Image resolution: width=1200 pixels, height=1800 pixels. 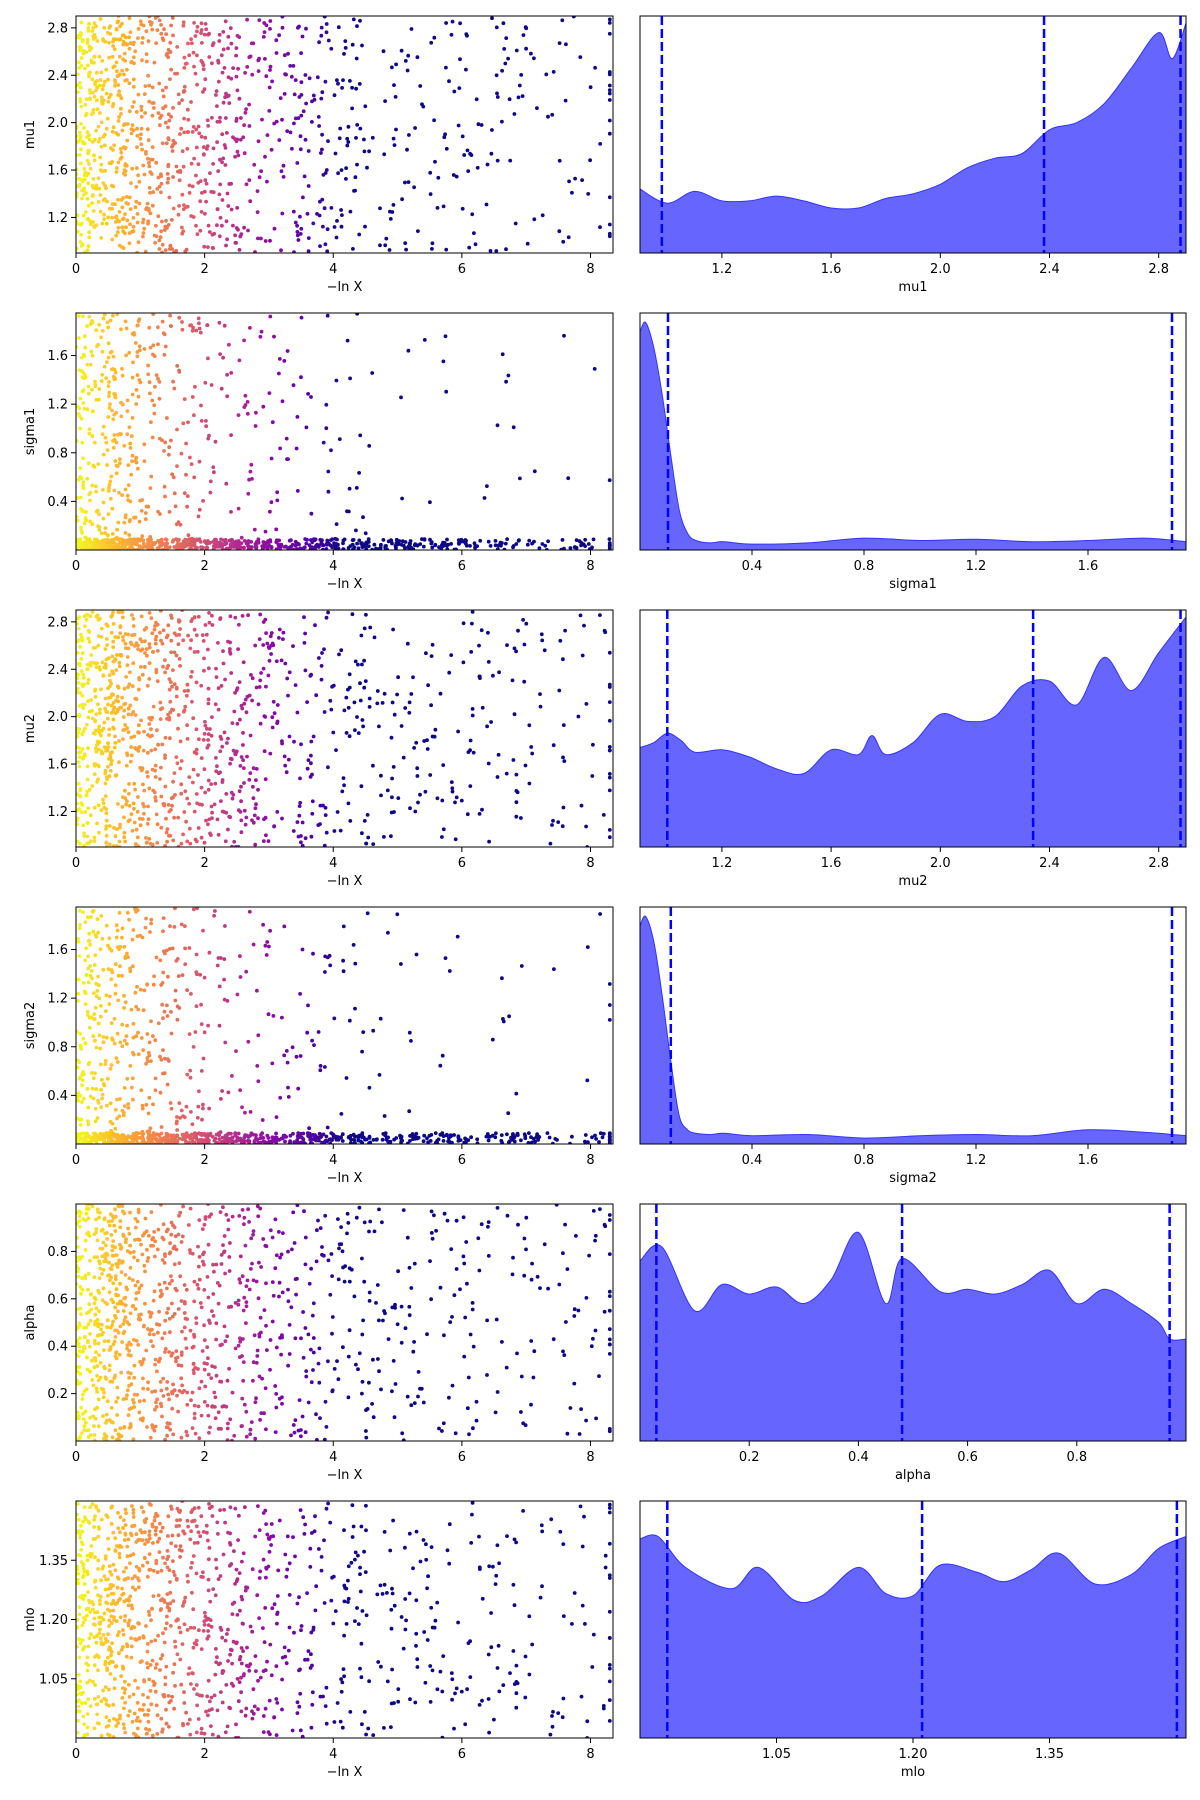 I want to click on y-tick-label: 1.6, so click(x=57, y=950).